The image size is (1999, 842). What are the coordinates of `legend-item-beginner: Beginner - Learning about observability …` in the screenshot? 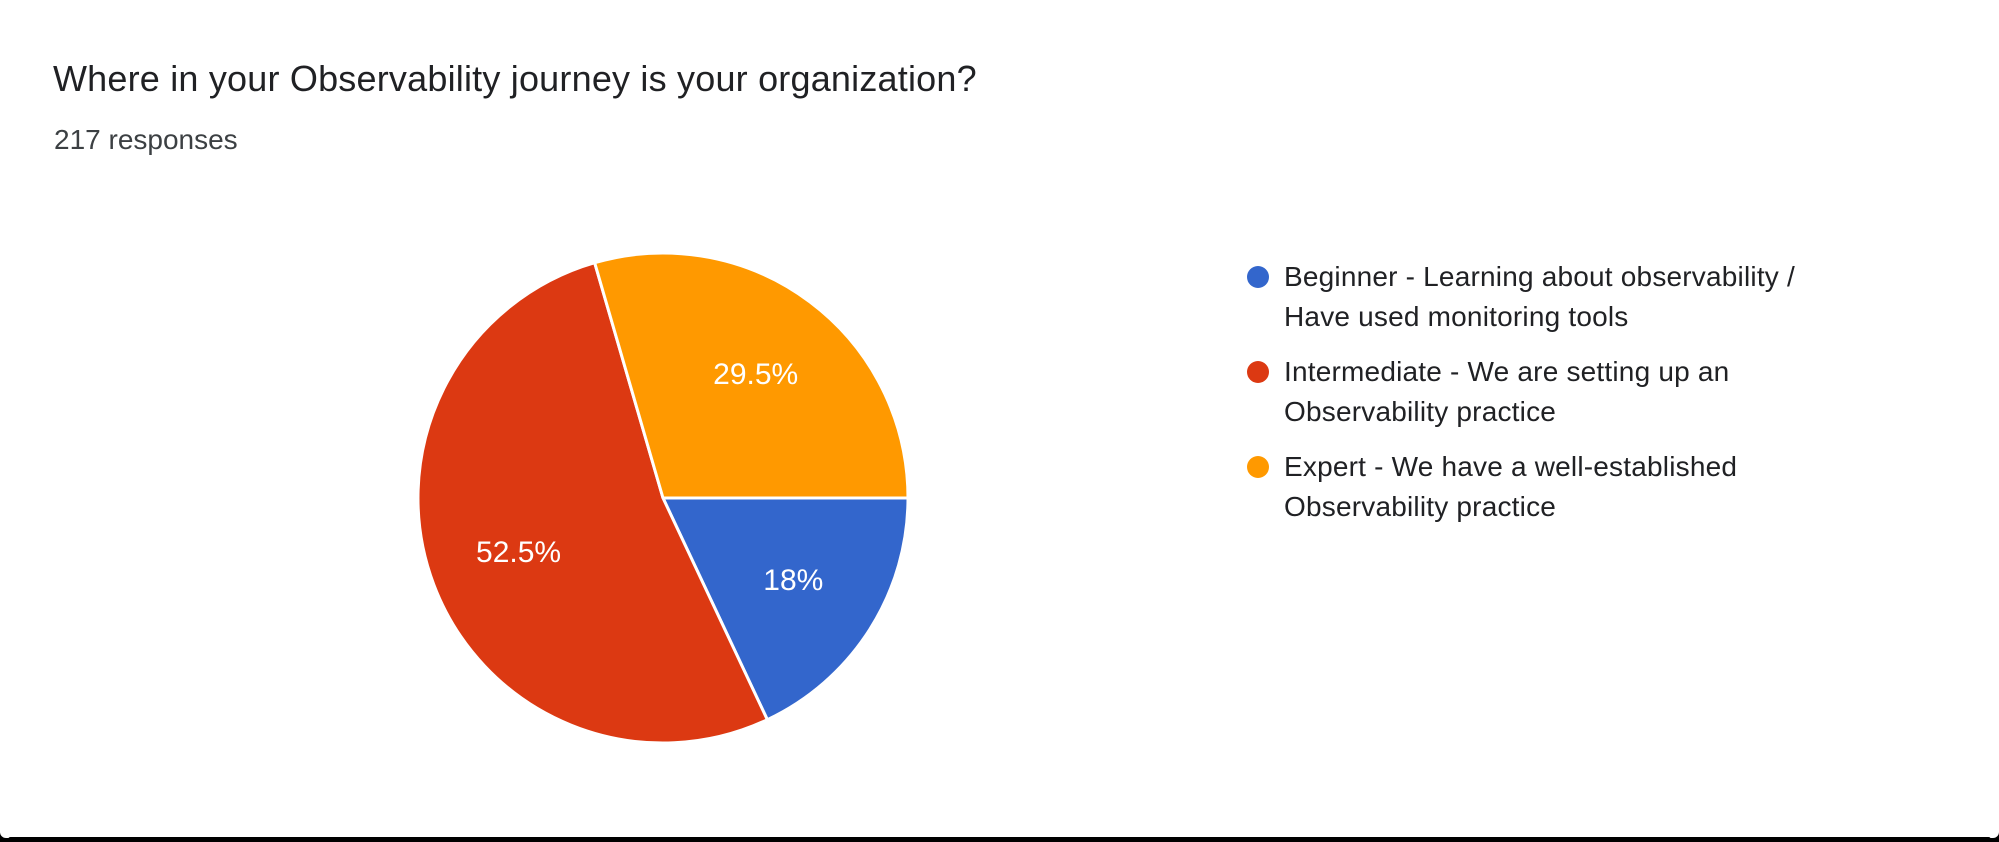 It's located at (1587, 297).